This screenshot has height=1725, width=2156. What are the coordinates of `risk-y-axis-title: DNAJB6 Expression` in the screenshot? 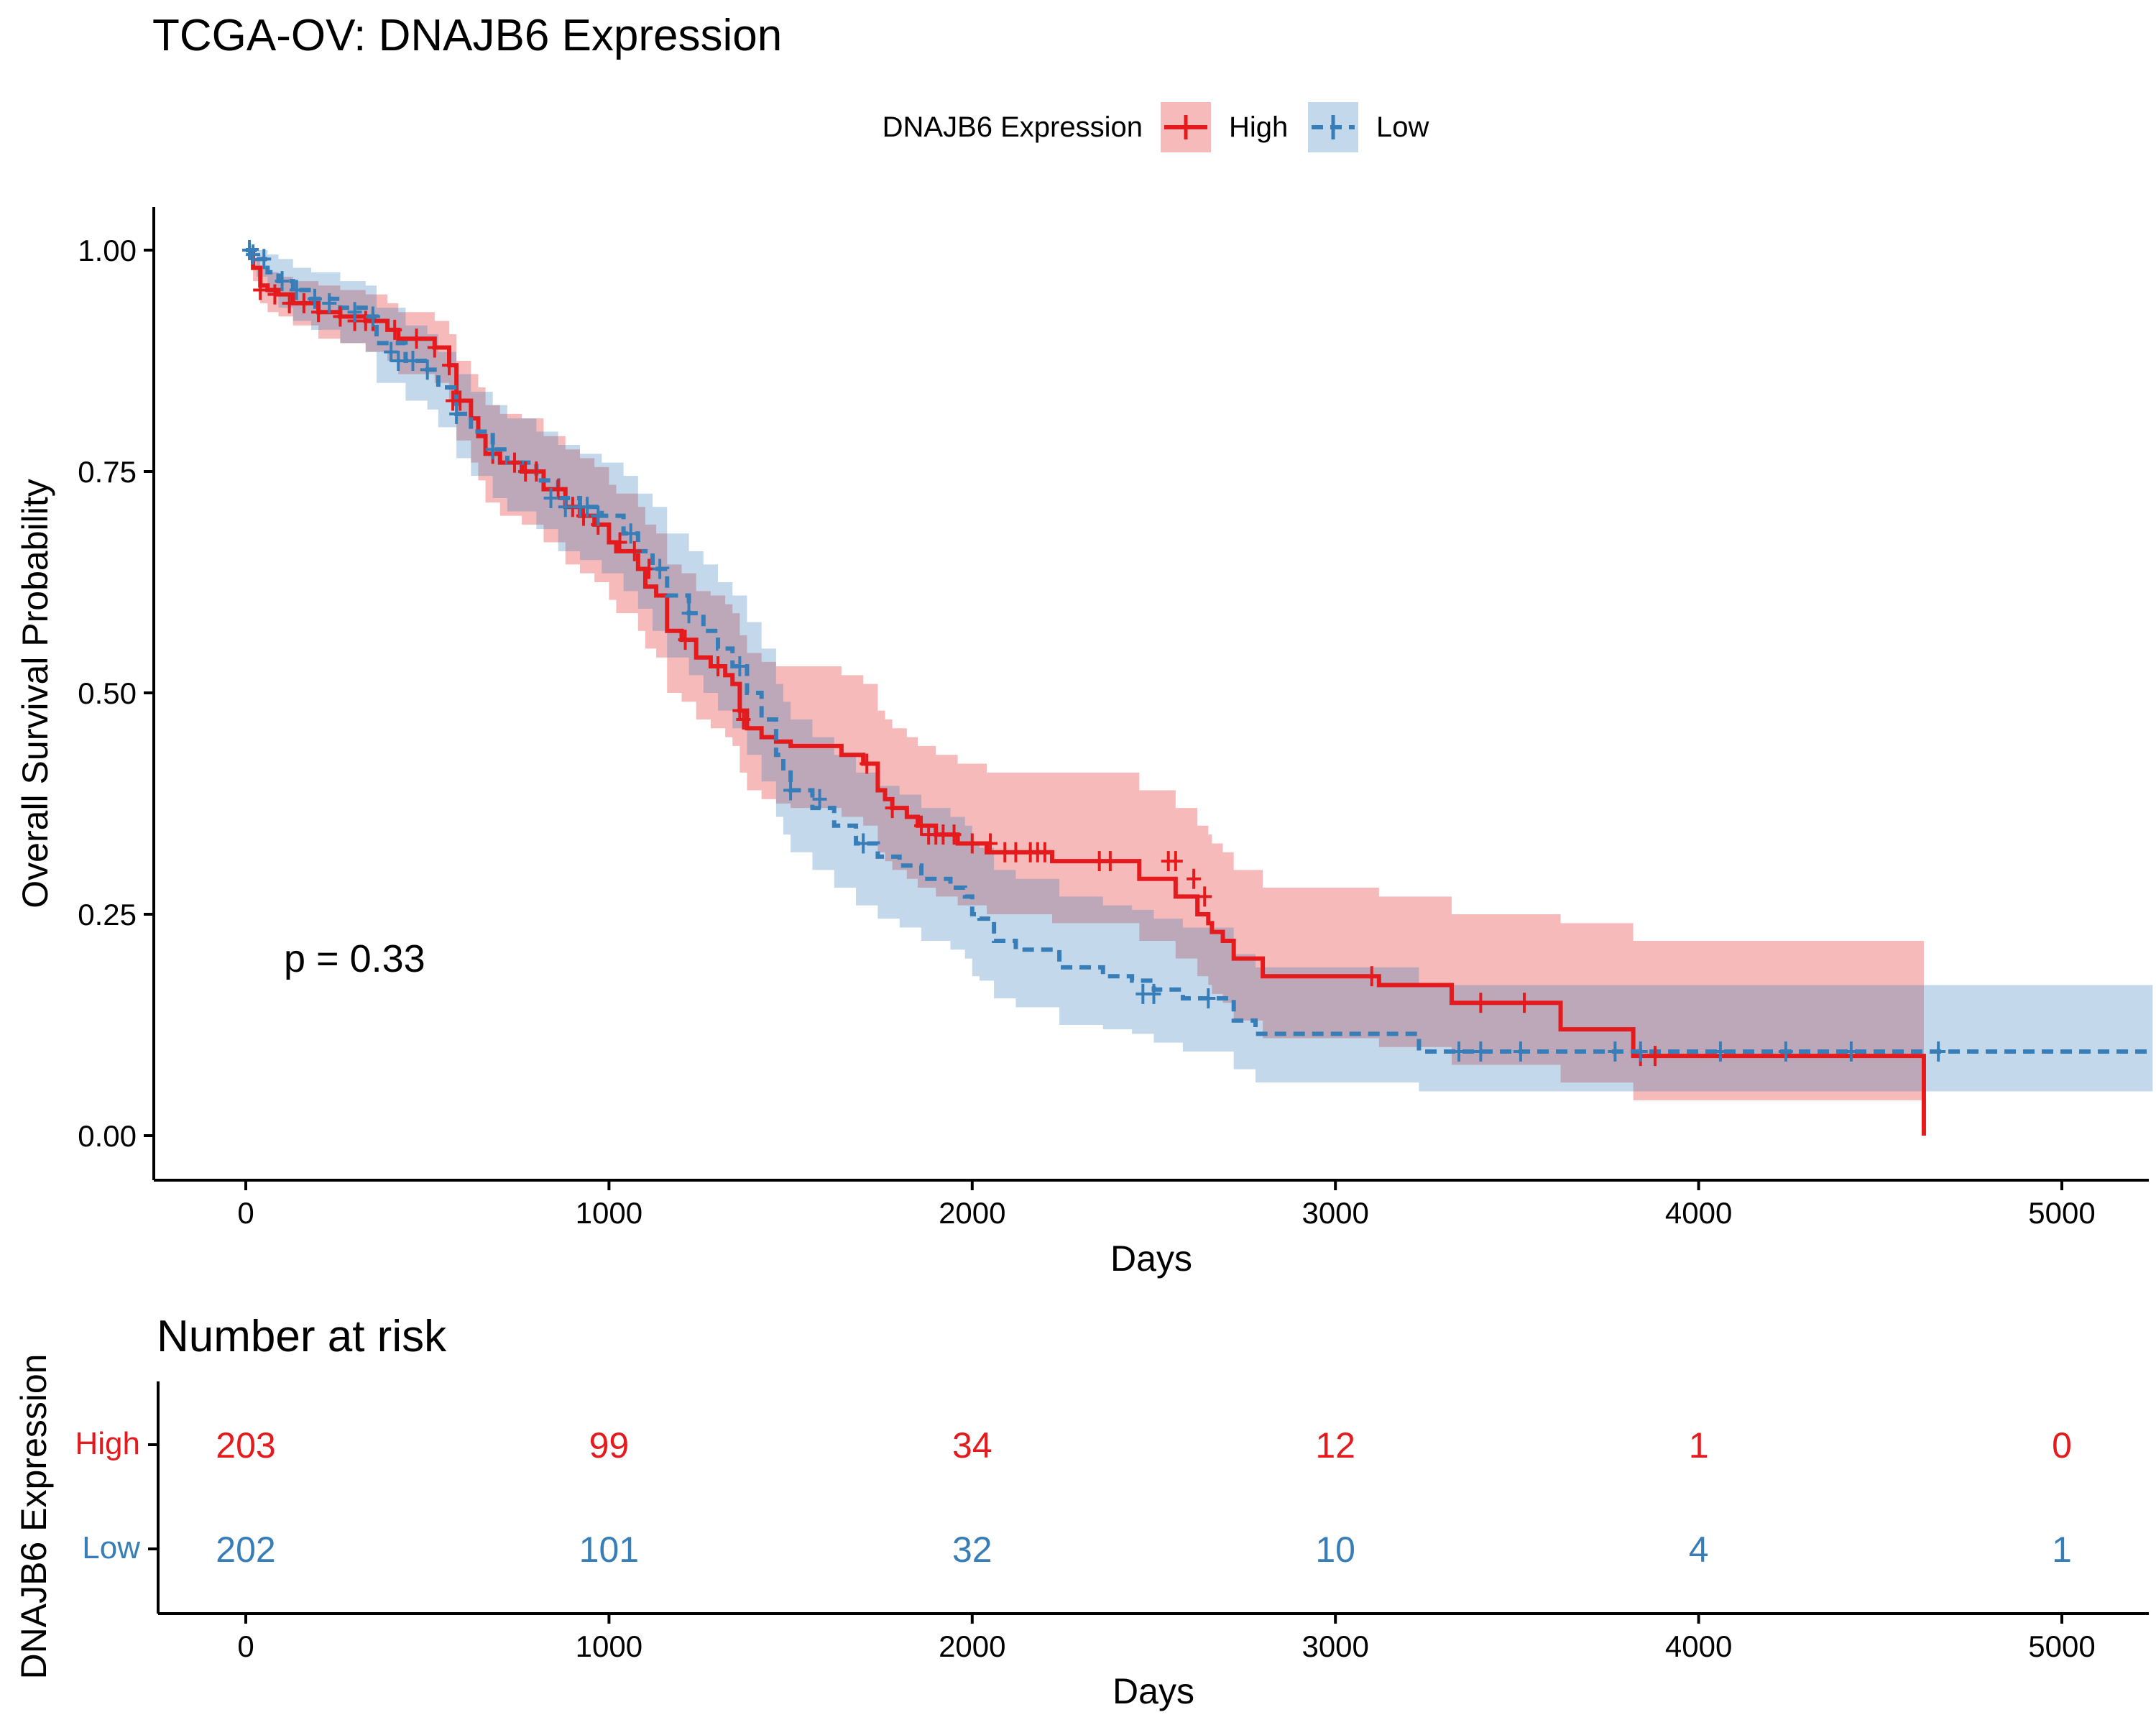 It's located at (34, 1517).